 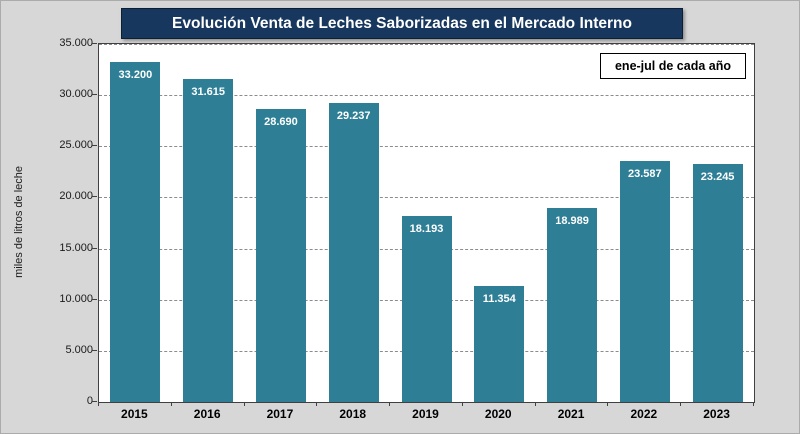 What do you see at coordinates (353, 414) in the screenshot?
I see `x-axis-label-2018: 2018` at bounding box center [353, 414].